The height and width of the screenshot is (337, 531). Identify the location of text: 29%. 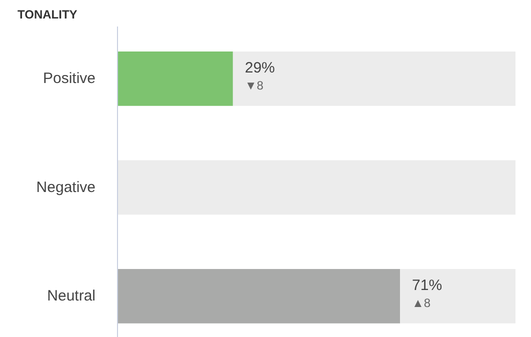
(259, 68).